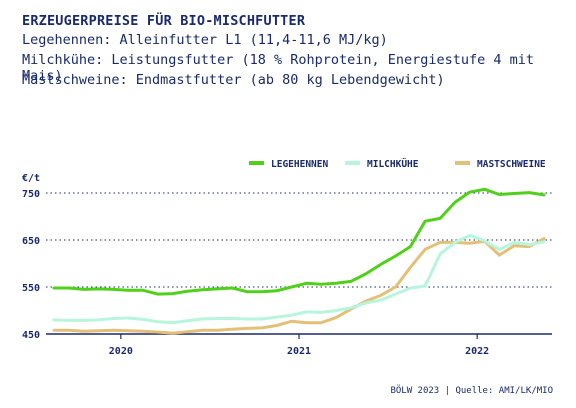 This screenshot has height=408, width=576. I want to click on y-tick-label-450: 450, so click(31, 335).